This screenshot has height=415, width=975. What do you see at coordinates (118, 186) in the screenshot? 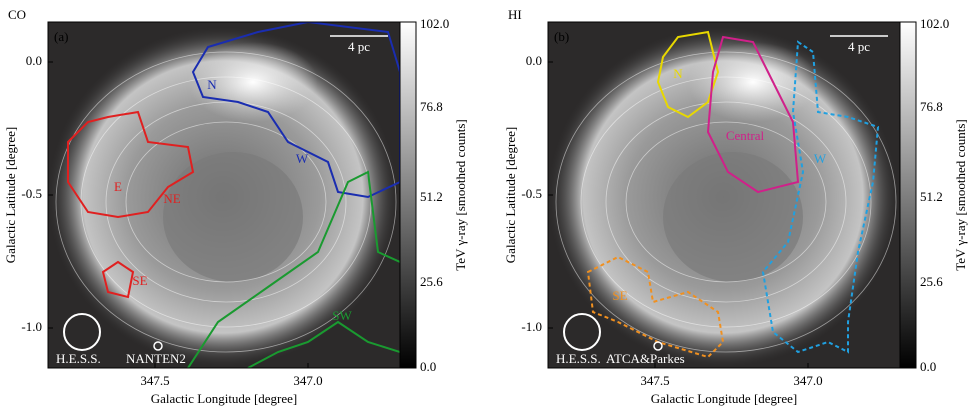
I see `region-label: E` at bounding box center [118, 186].